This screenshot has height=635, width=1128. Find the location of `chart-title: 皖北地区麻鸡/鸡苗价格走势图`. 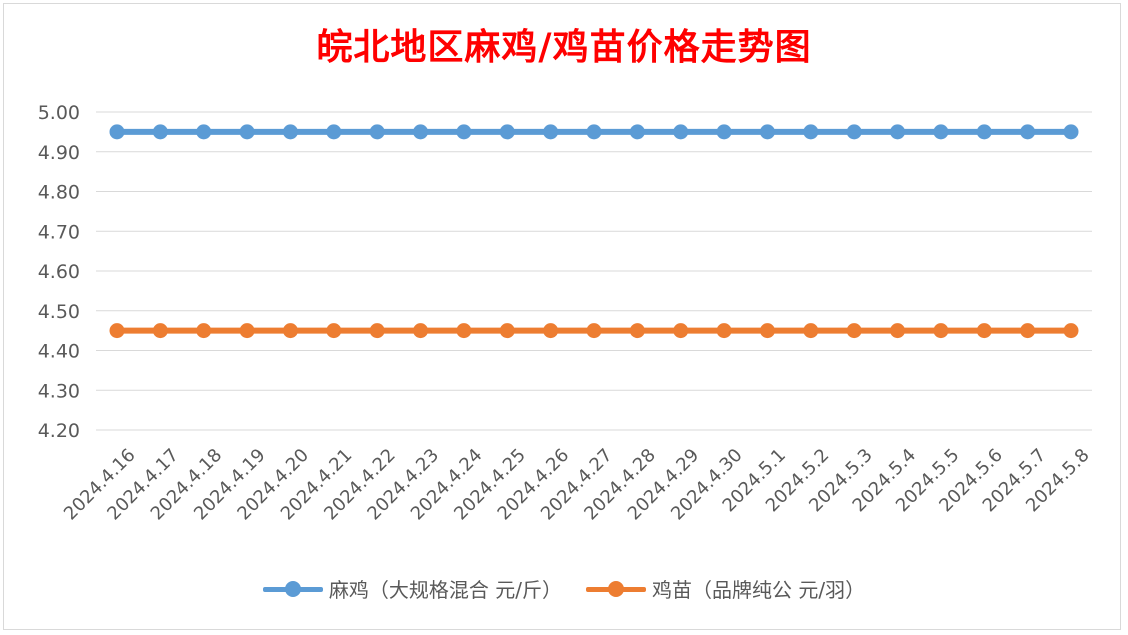

chart-title: 皖北地区麻鸡/鸡苗价格走势图 is located at coordinates (564, 47).